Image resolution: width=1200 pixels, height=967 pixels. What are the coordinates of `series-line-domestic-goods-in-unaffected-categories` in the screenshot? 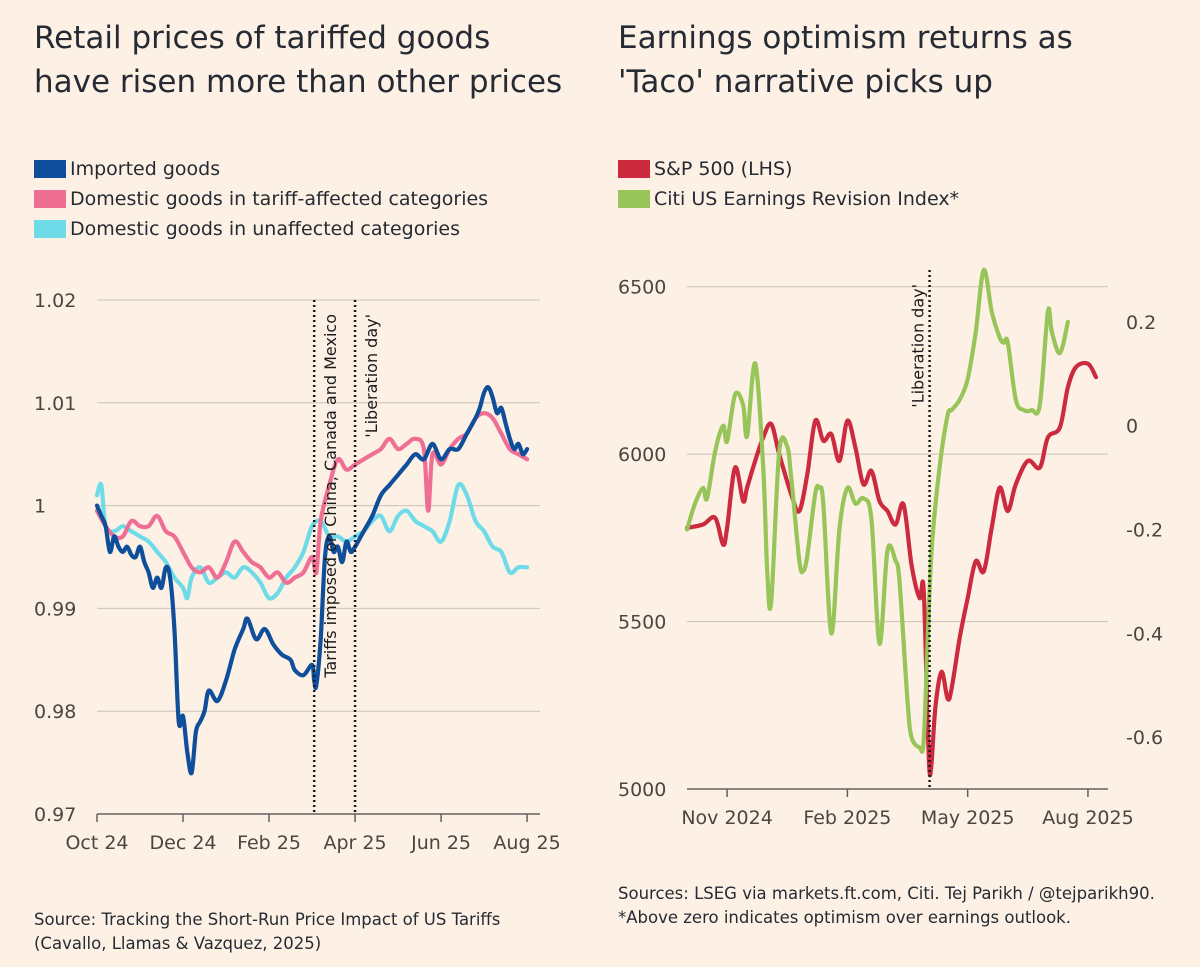 It's located at (312, 541).